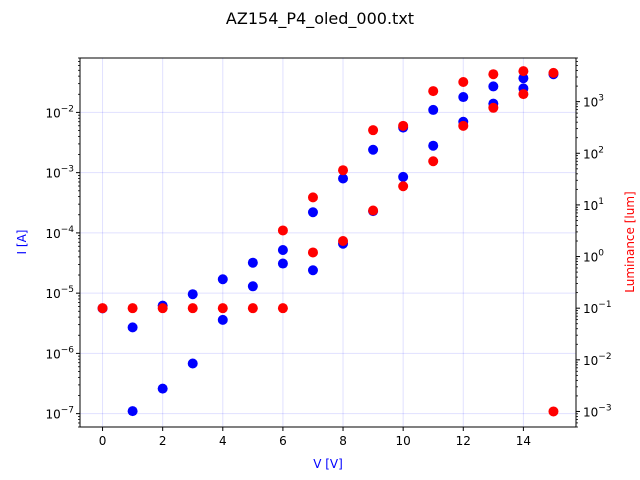  Describe the element at coordinates (22, 242) in the screenshot. I see `left-axis-label: I [A]` at that location.